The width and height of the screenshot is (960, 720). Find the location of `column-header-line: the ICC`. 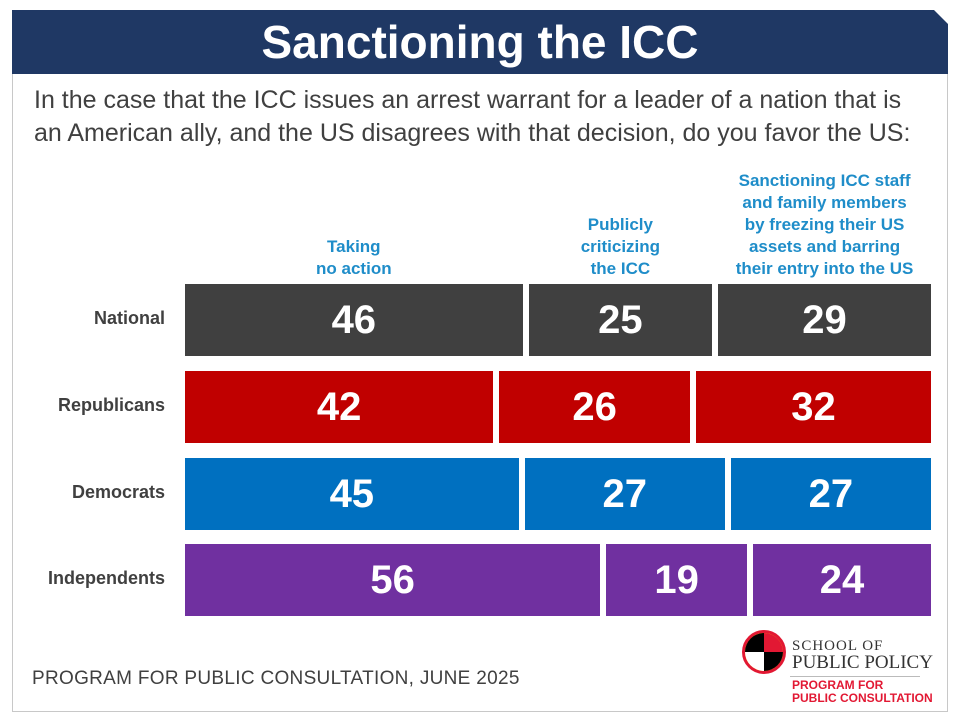

column-header-line: the ICC is located at coordinates (620, 268).